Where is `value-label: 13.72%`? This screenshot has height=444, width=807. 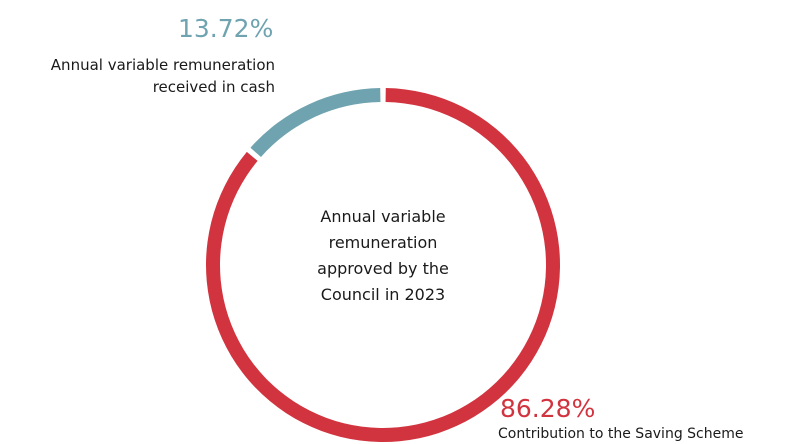 value-label: 13.72% is located at coordinates (226, 28).